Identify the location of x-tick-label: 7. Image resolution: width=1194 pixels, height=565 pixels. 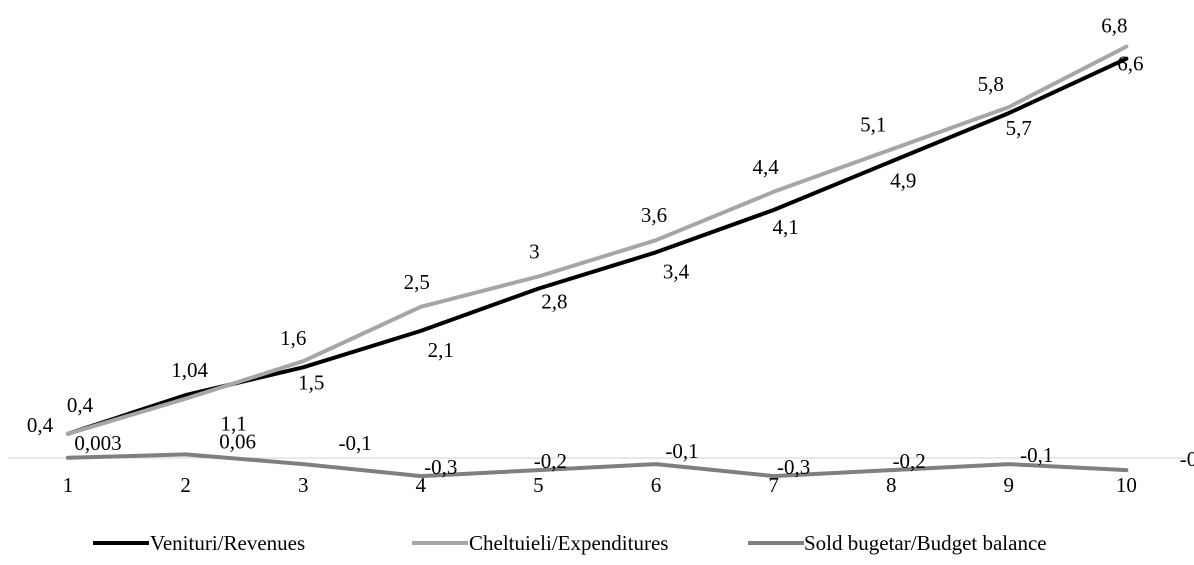
(773, 485).